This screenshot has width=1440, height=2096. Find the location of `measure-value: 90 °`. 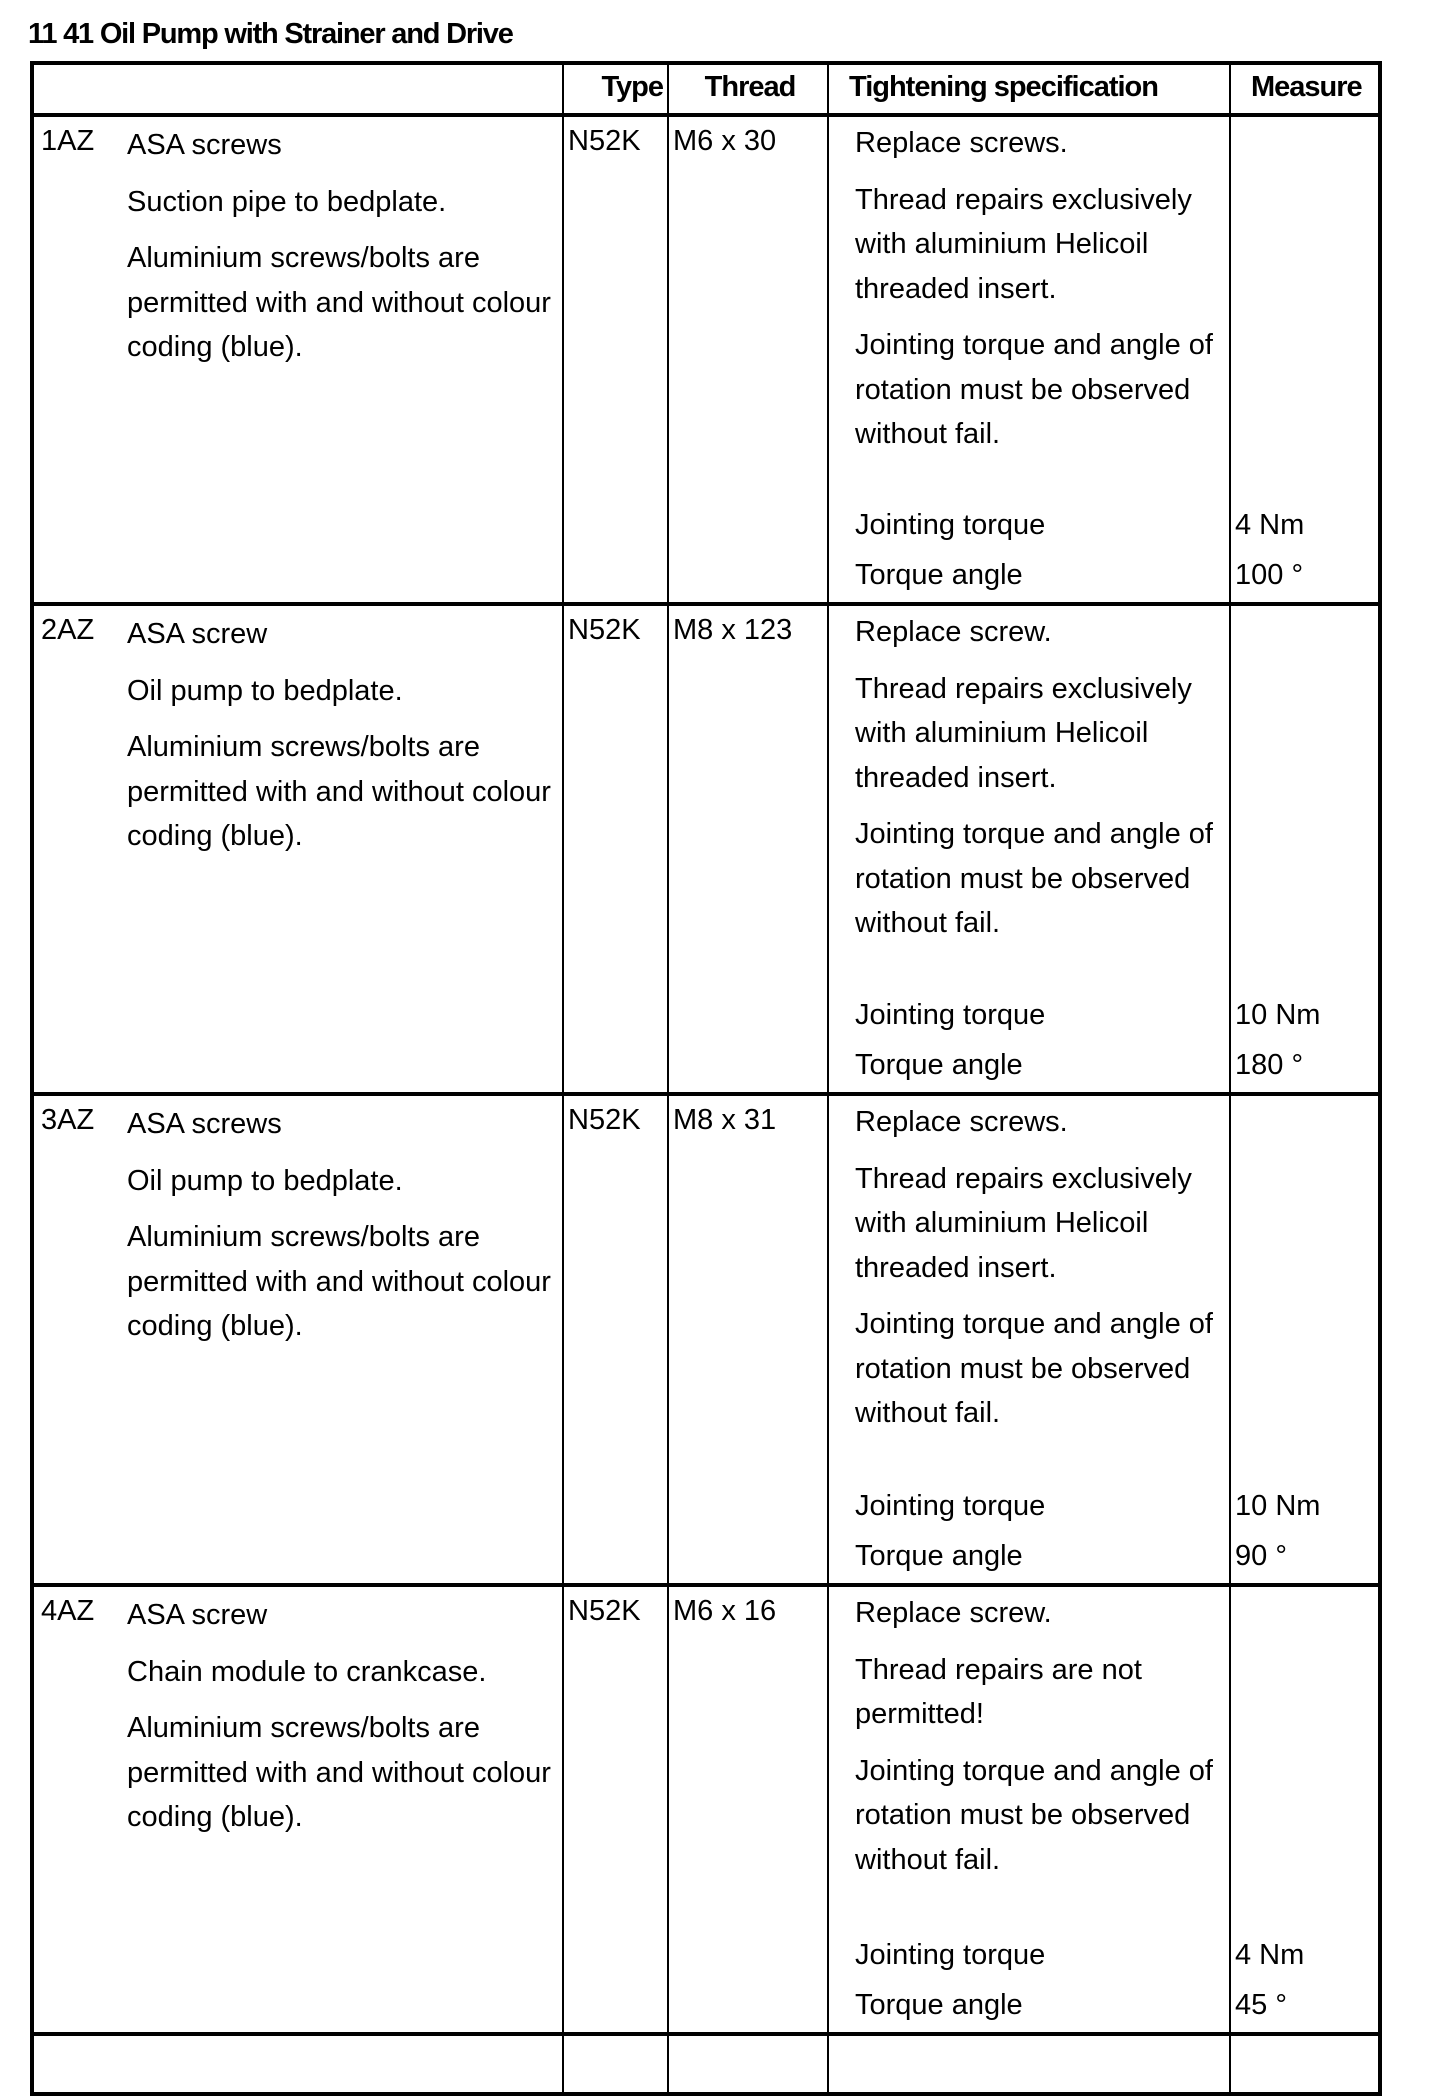

measure-value: 90 ° is located at coordinates (1261, 1556).